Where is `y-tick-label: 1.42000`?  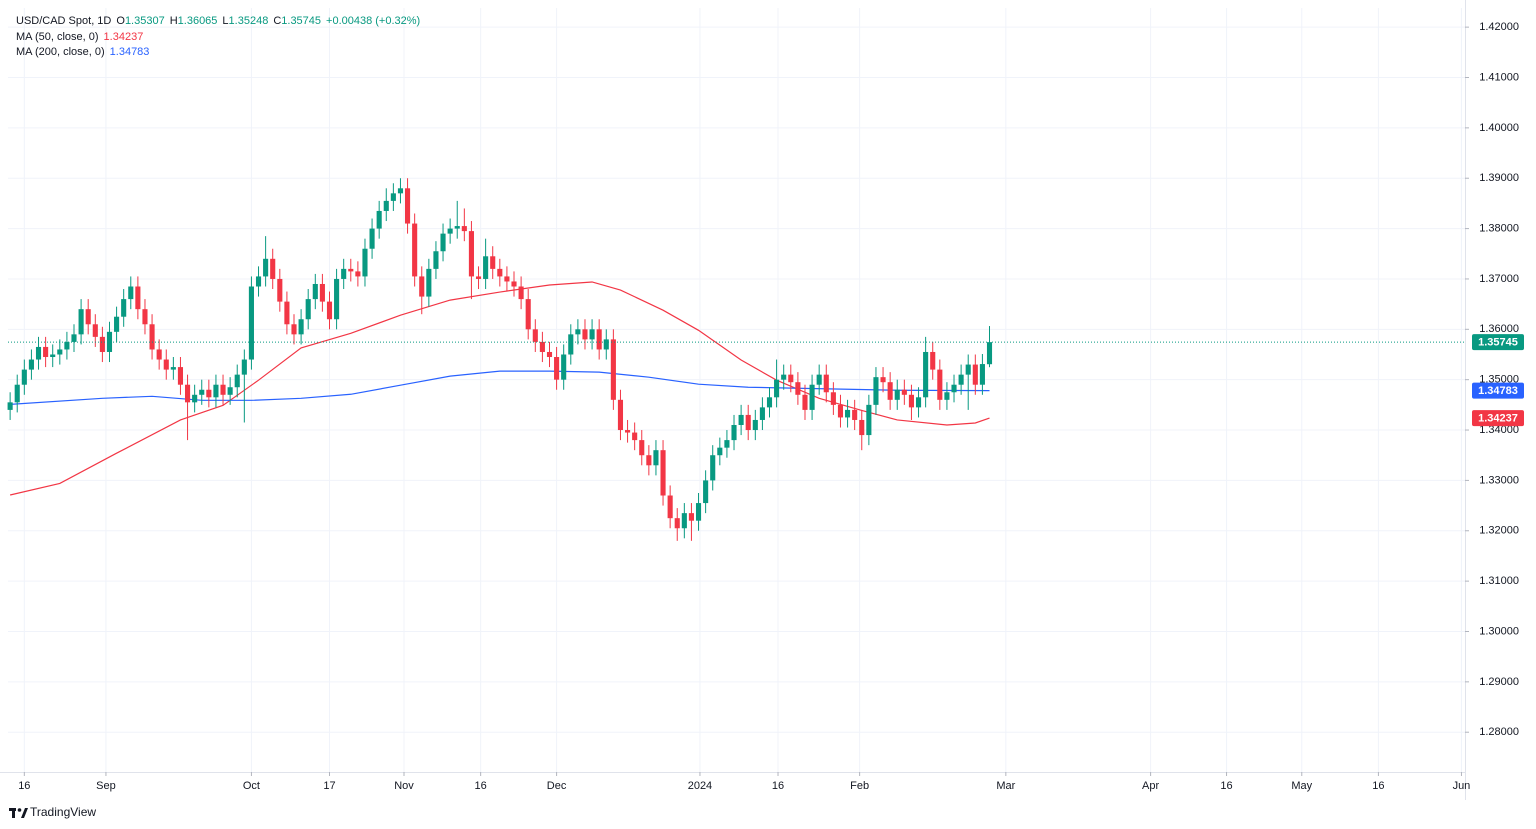
y-tick-label: 1.42000 is located at coordinates (1499, 27).